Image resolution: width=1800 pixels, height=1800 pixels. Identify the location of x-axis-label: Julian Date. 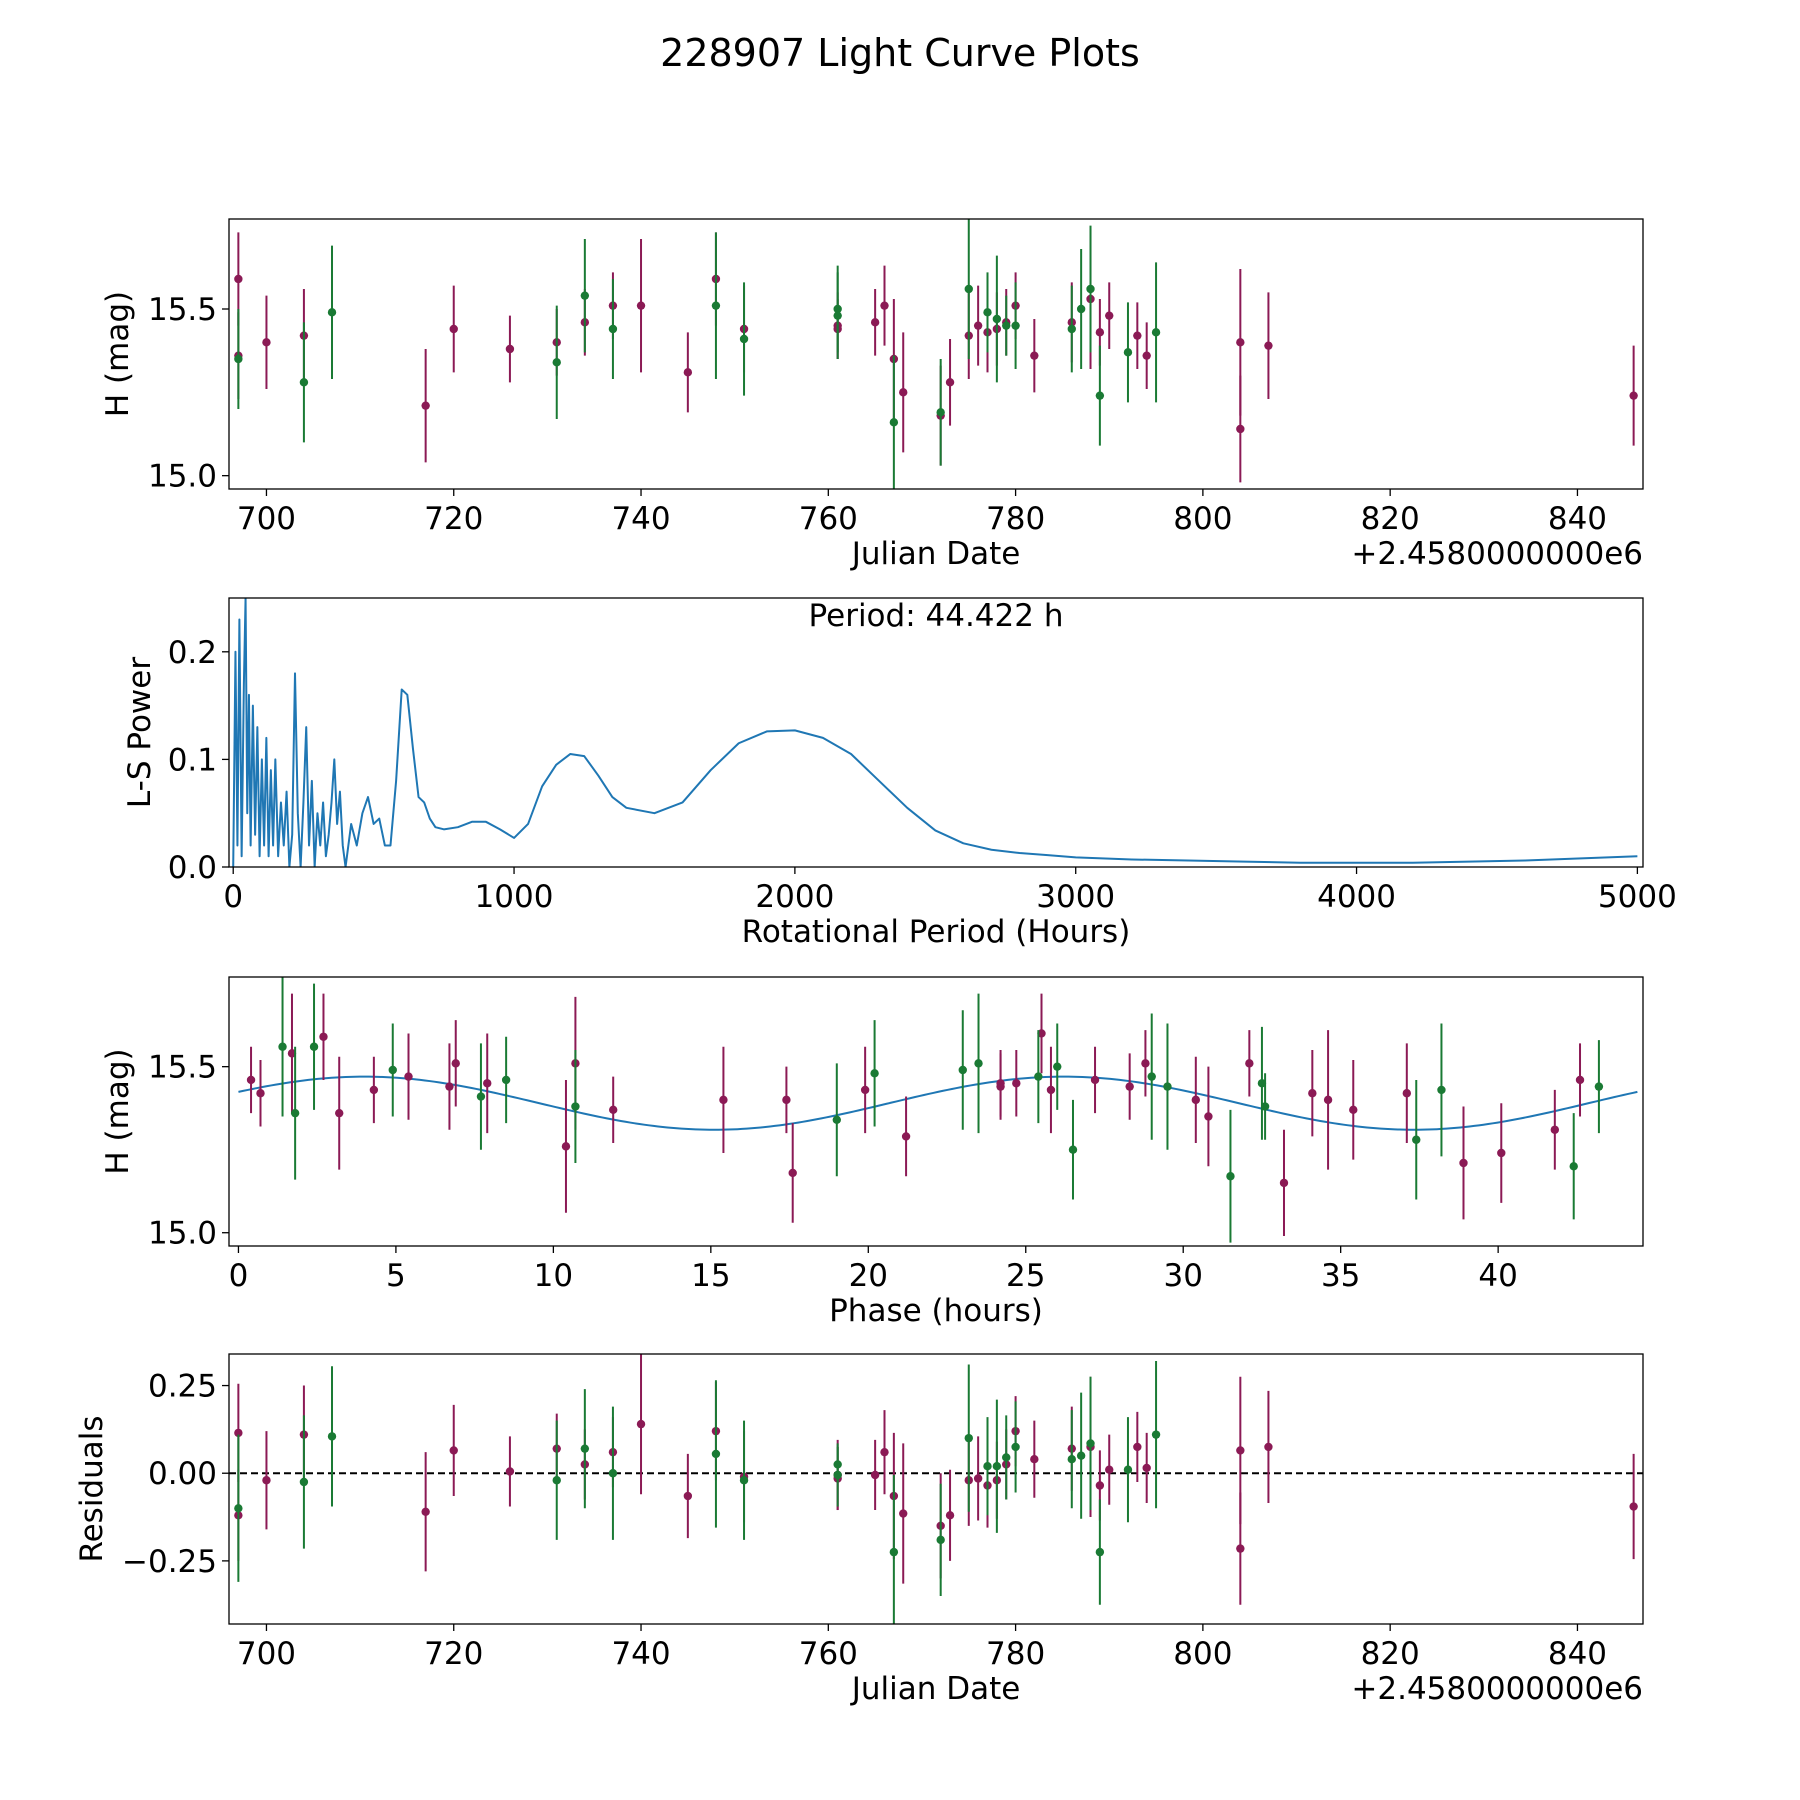
(935, 1689).